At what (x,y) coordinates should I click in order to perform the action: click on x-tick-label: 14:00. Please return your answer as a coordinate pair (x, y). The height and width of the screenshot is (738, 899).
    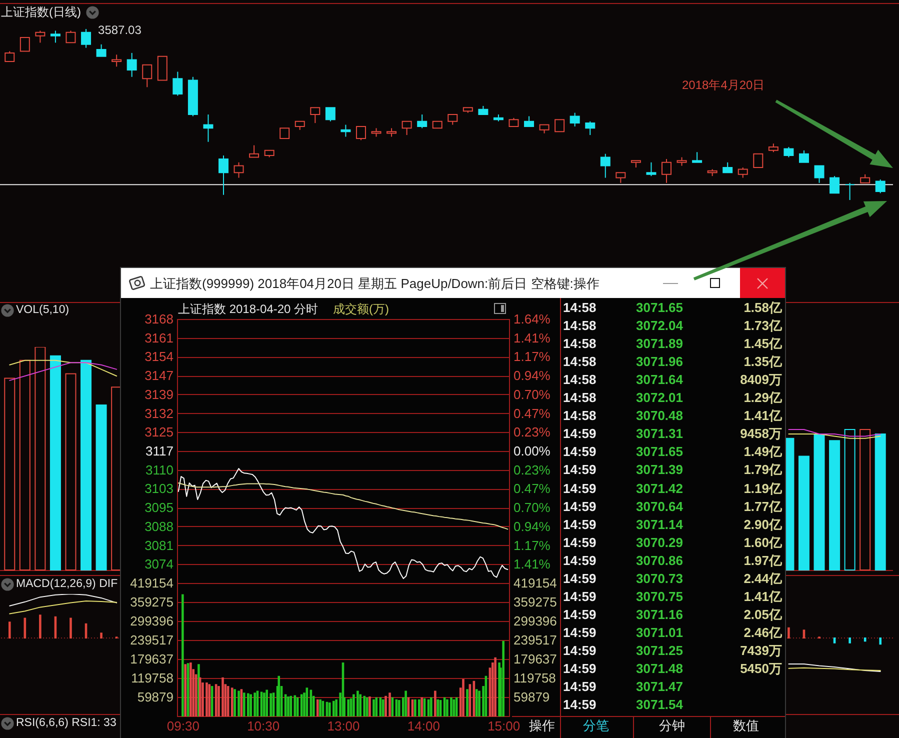
    Looking at the image, I should click on (423, 726).